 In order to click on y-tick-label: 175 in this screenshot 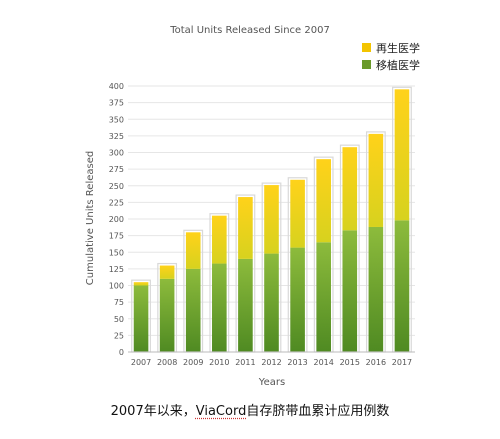, I will do `click(116, 236)`.